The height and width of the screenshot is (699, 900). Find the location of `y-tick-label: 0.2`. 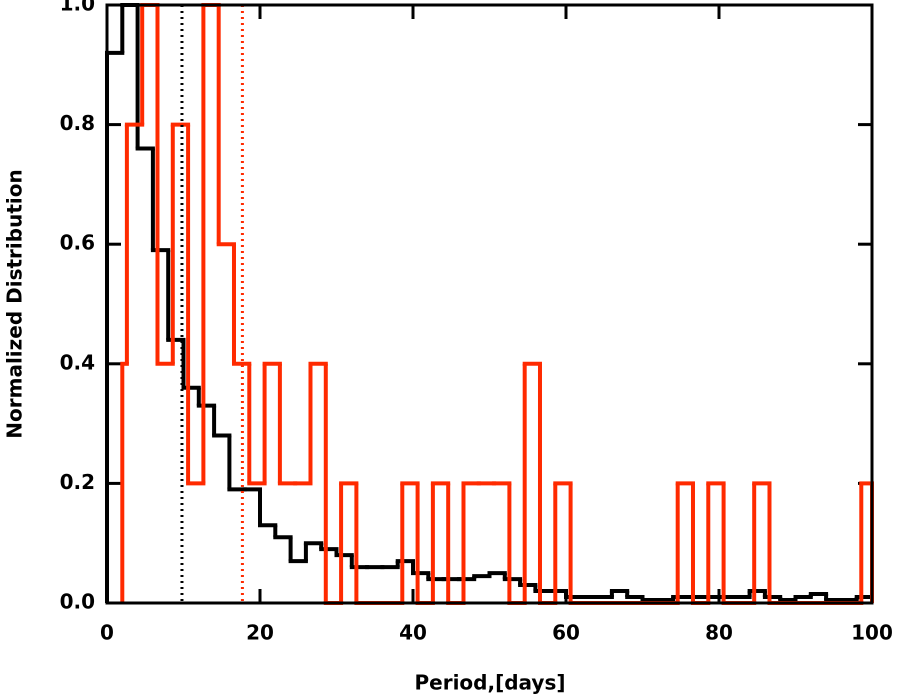

y-tick-label: 0.2 is located at coordinates (77, 482).